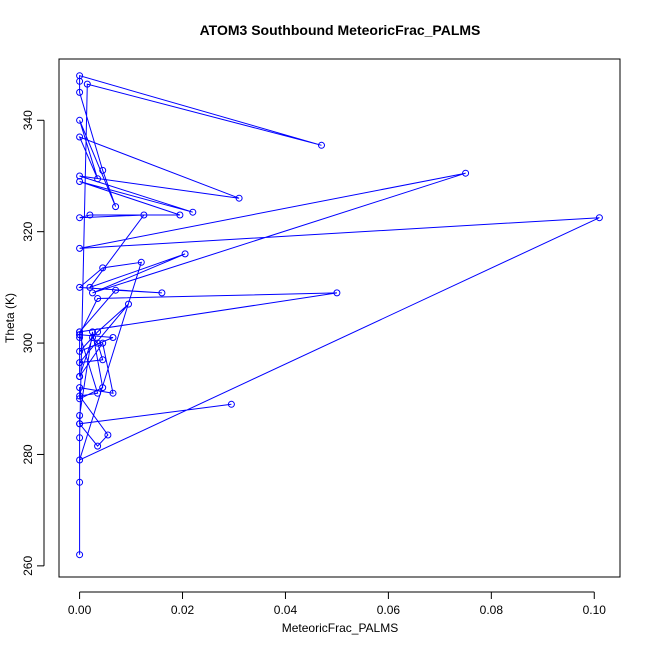  I want to click on x-tick-label: 0.10, so click(595, 610).